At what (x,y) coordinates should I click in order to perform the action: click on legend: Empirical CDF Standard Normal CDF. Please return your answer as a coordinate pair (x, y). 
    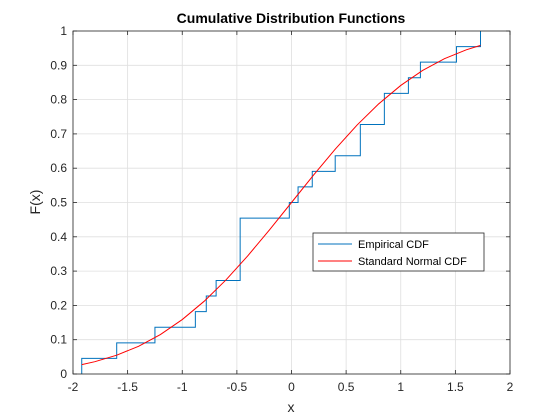
    Looking at the image, I should click on (398, 252).